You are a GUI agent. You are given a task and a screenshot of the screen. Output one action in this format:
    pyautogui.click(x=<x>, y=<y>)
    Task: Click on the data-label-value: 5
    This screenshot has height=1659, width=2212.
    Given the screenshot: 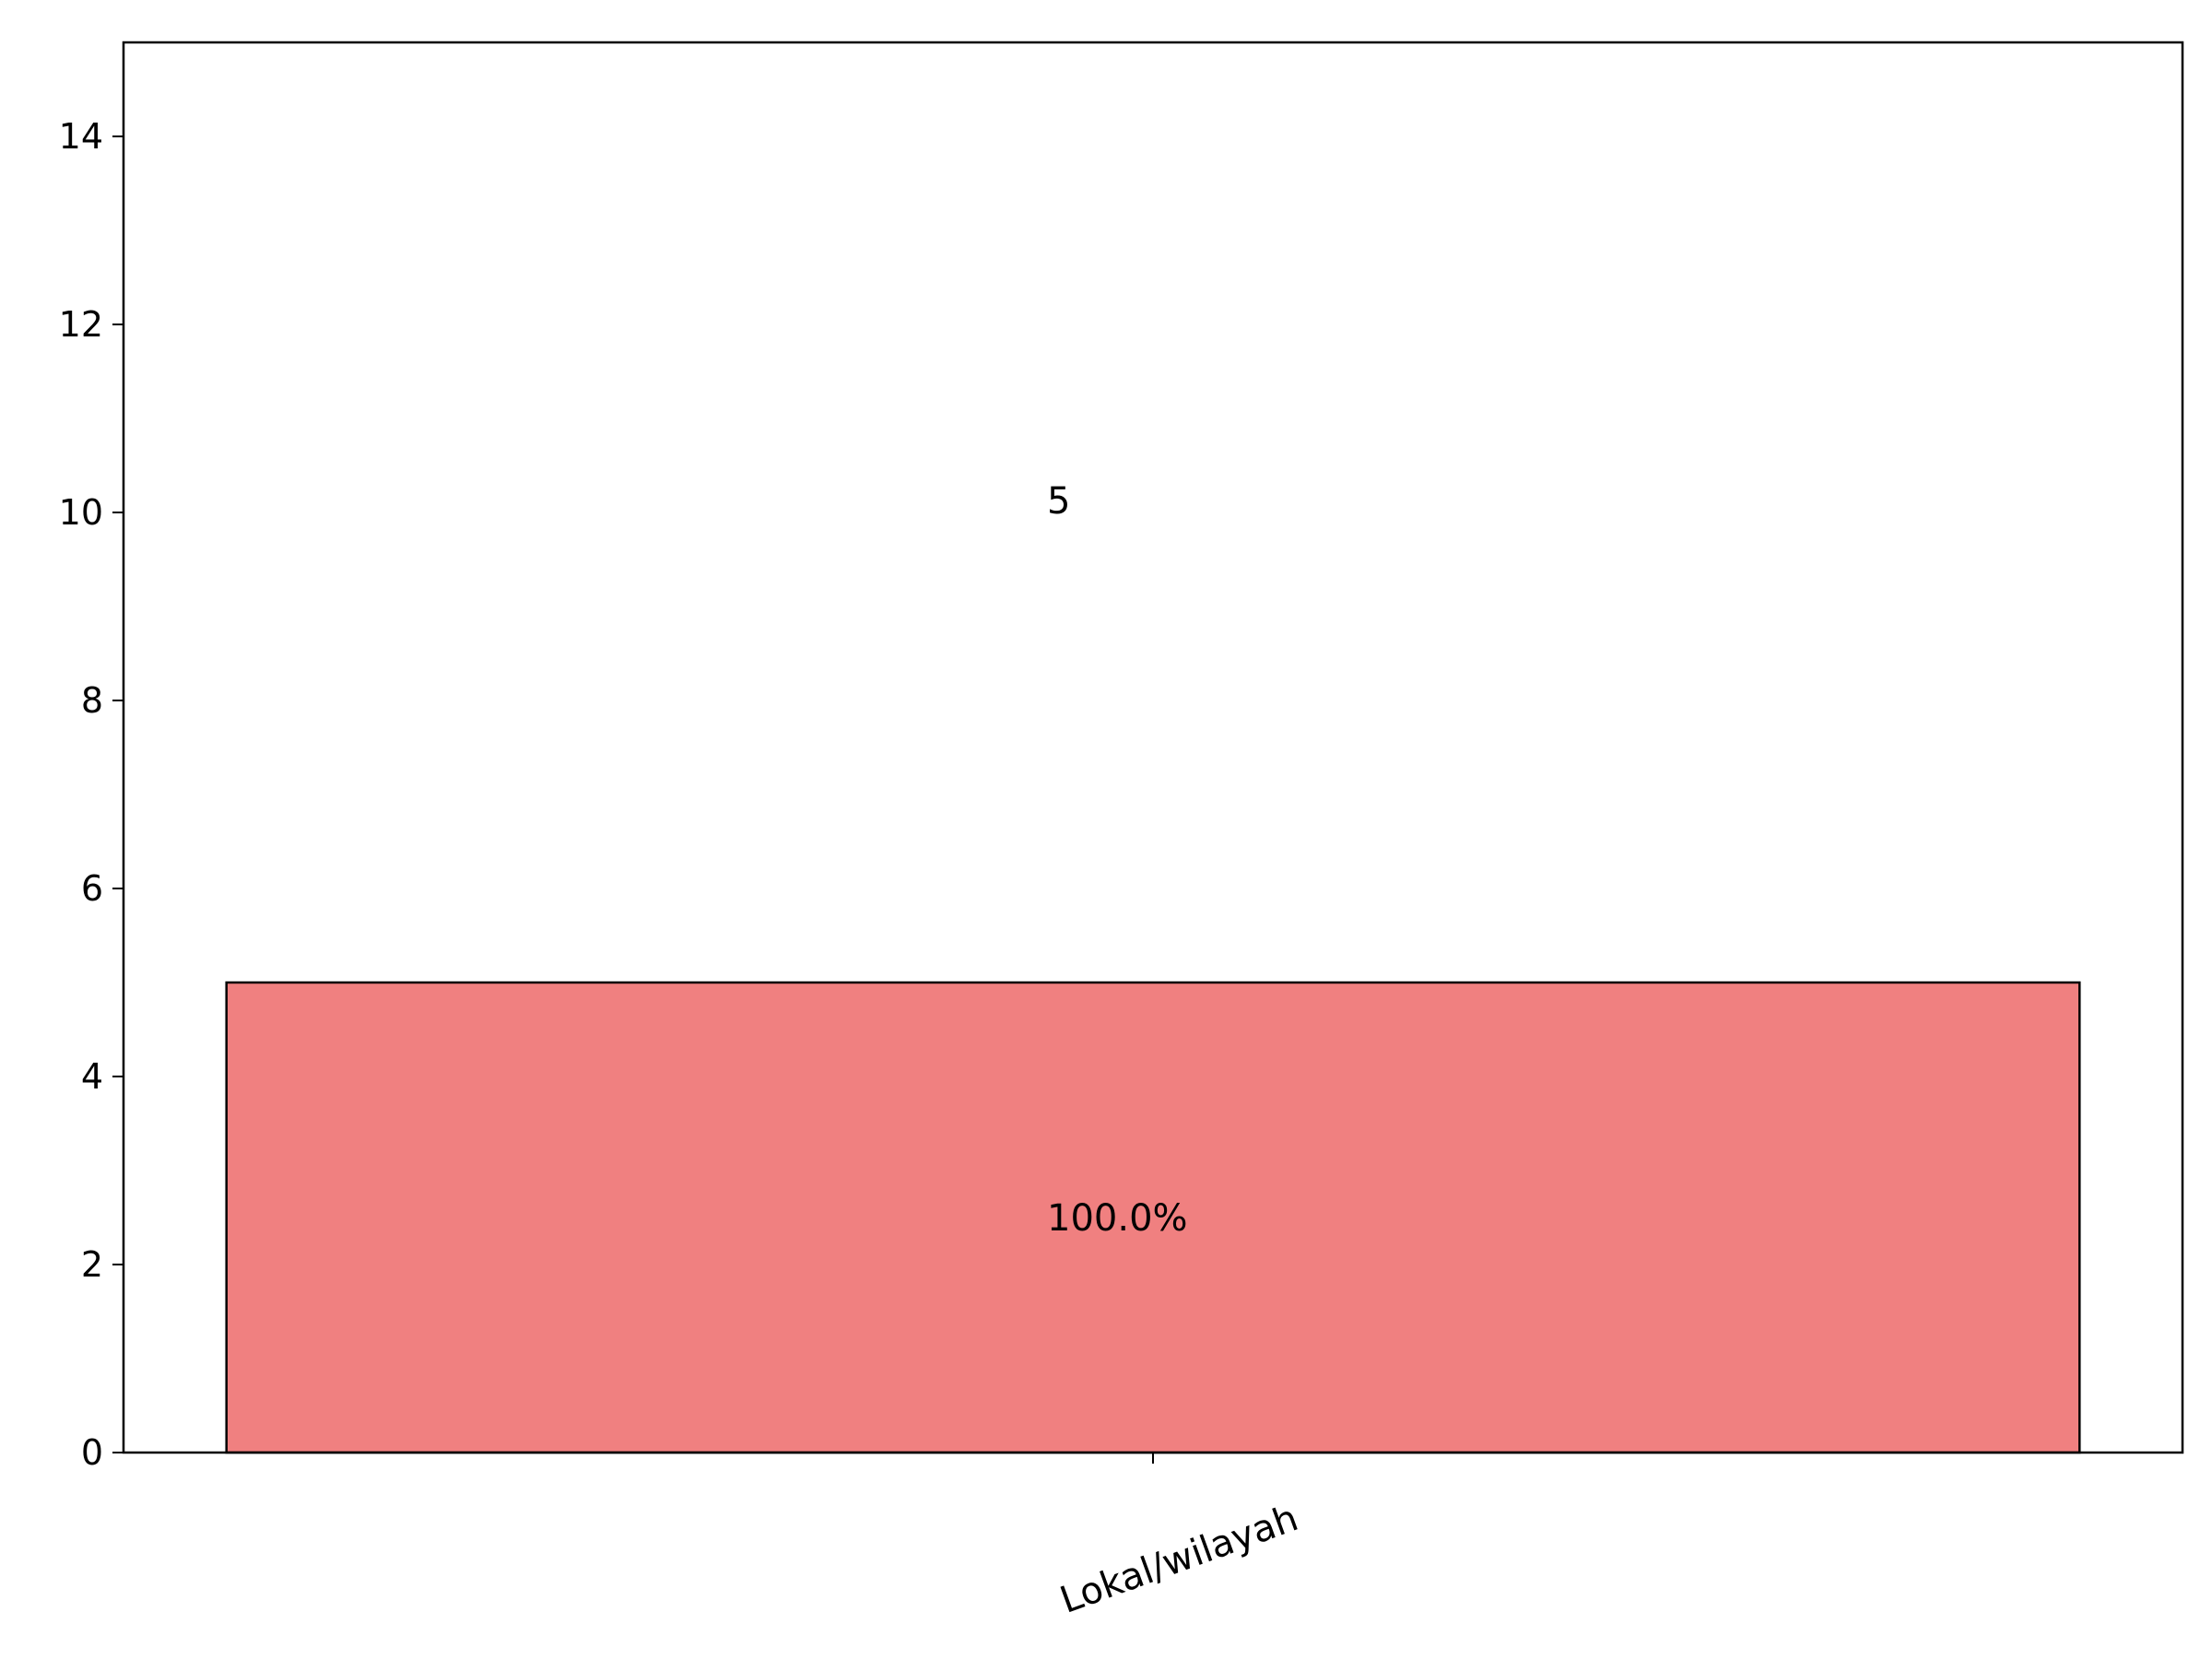 What is the action you would take?
    pyautogui.click(x=1058, y=501)
    